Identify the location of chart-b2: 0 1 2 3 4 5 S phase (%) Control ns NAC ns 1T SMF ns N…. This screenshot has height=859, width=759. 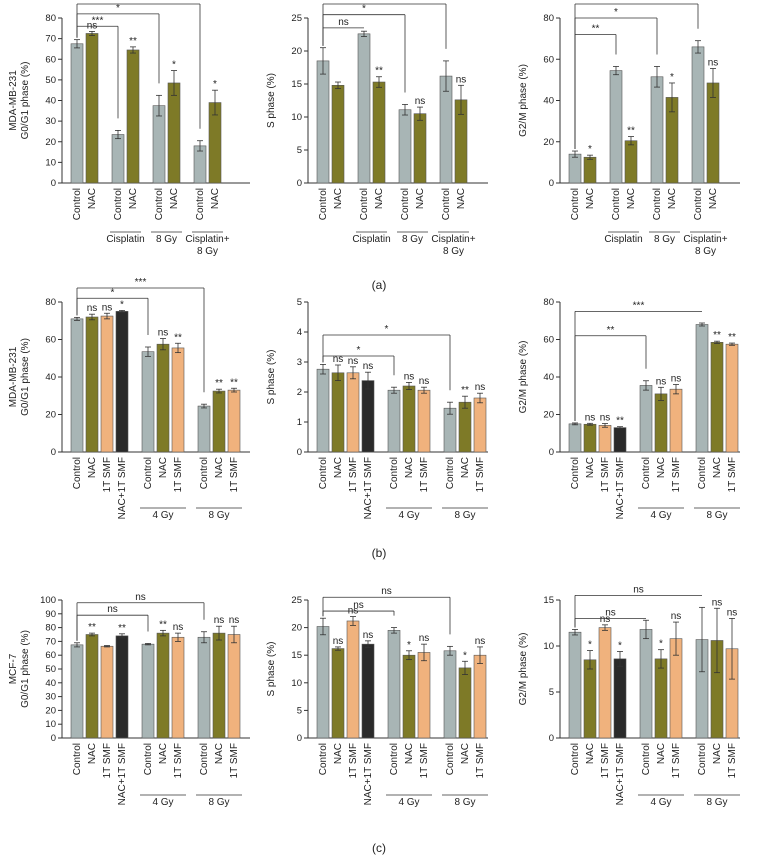
(377, 409).